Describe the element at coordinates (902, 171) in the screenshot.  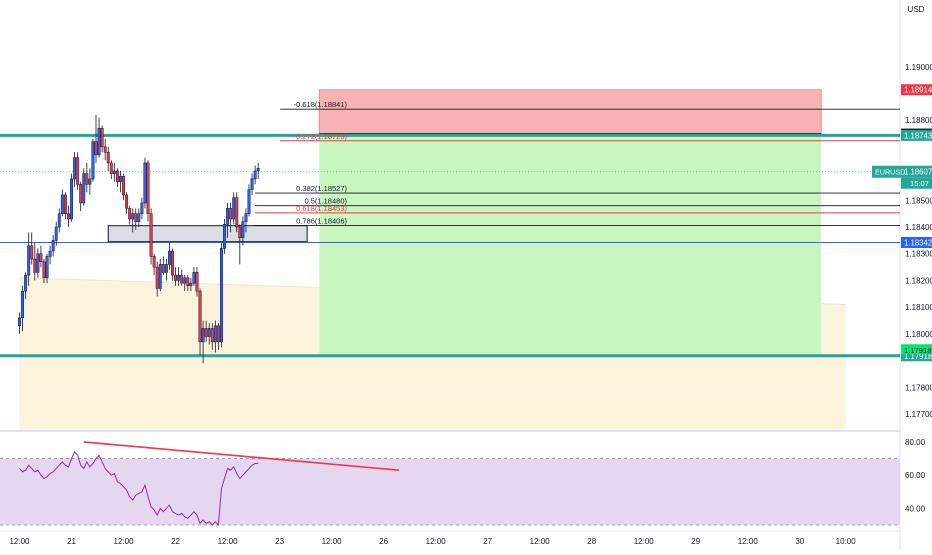
I see `symbol-price-tag` at that location.